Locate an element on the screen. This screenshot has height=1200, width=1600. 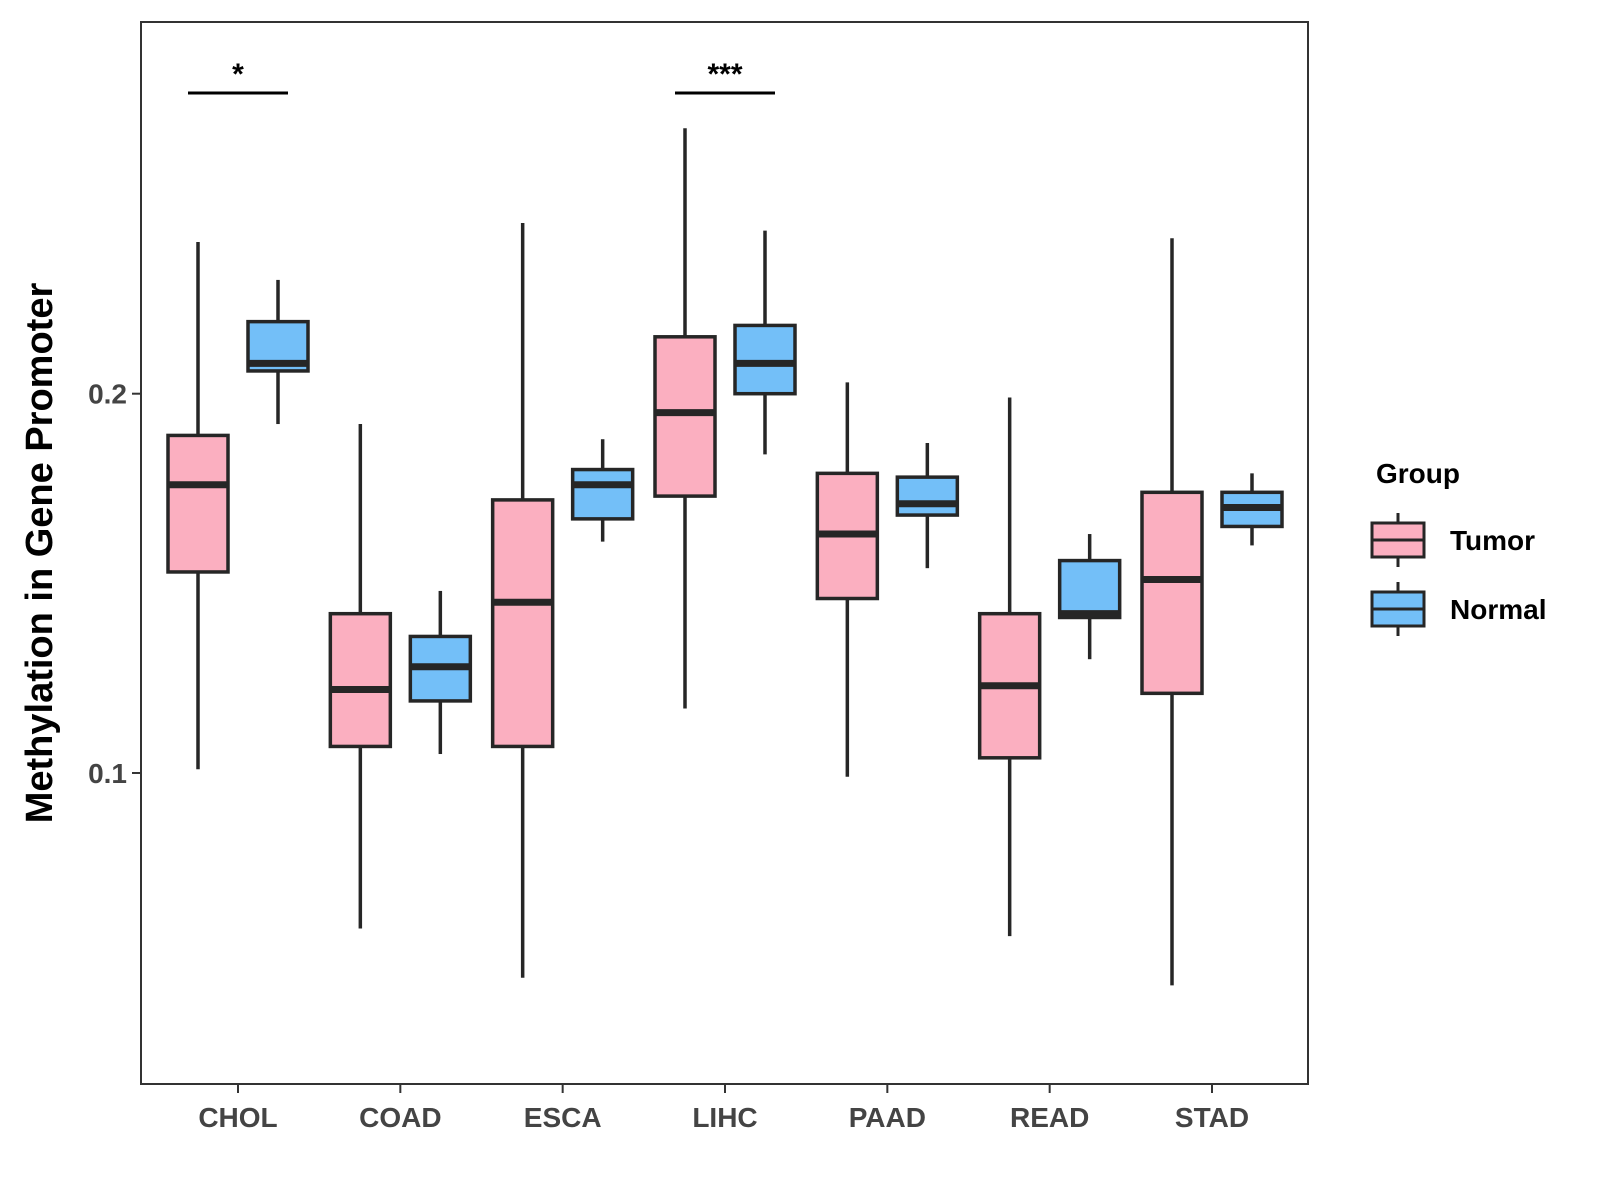
legend-item-tumor: Tumor is located at coordinates (1452, 540).